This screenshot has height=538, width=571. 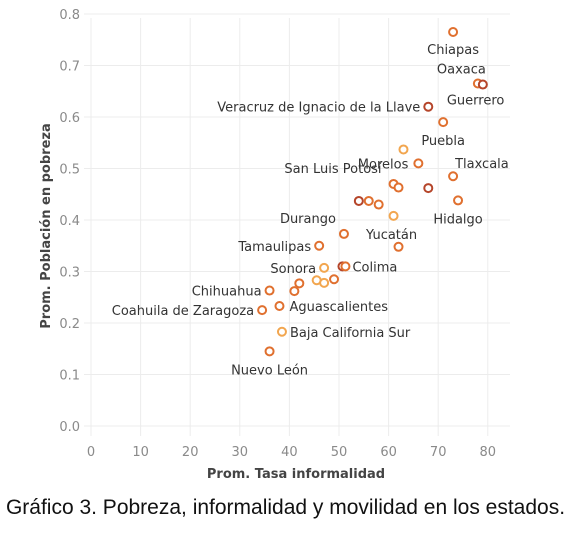 I want to click on y-tick-label: 0.8, so click(x=69, y=15).